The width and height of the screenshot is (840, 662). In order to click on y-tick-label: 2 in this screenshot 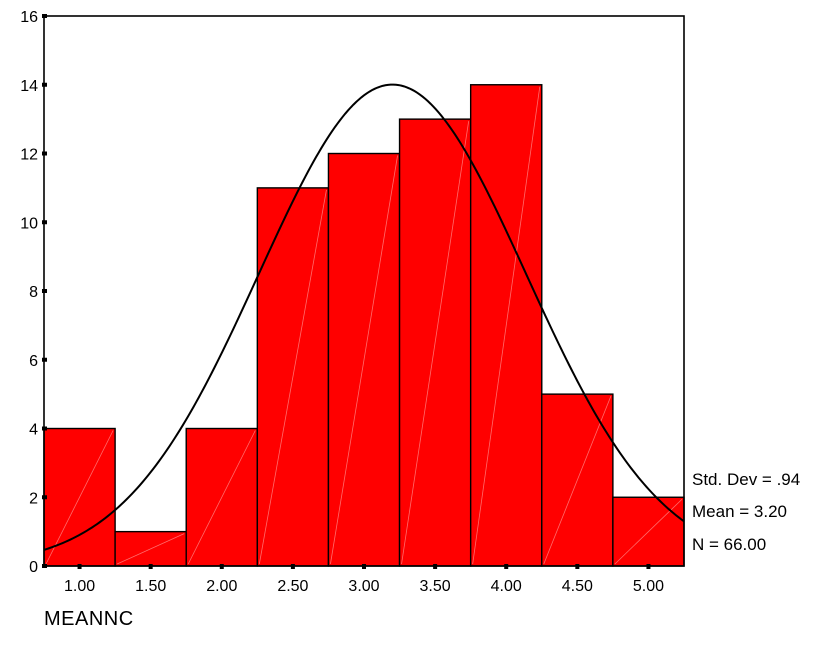, I will do `click(33, 498)`.